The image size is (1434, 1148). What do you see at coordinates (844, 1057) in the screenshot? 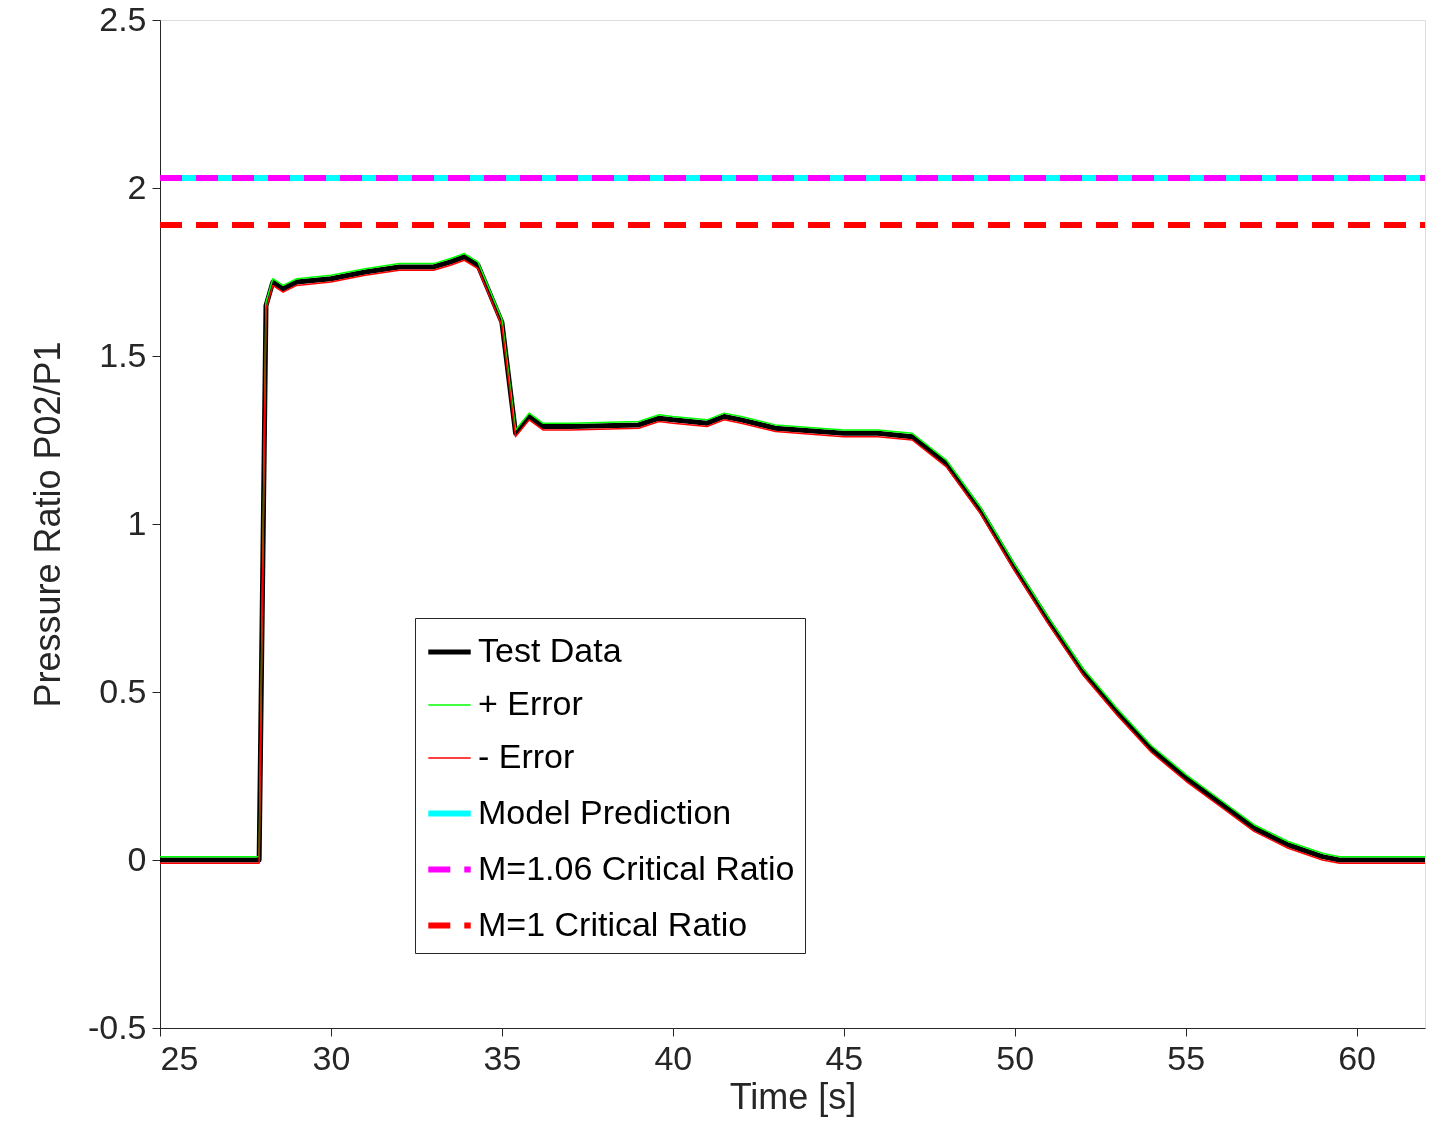
I see `x-tick-label: 45` at bounding box center [844, 1057].